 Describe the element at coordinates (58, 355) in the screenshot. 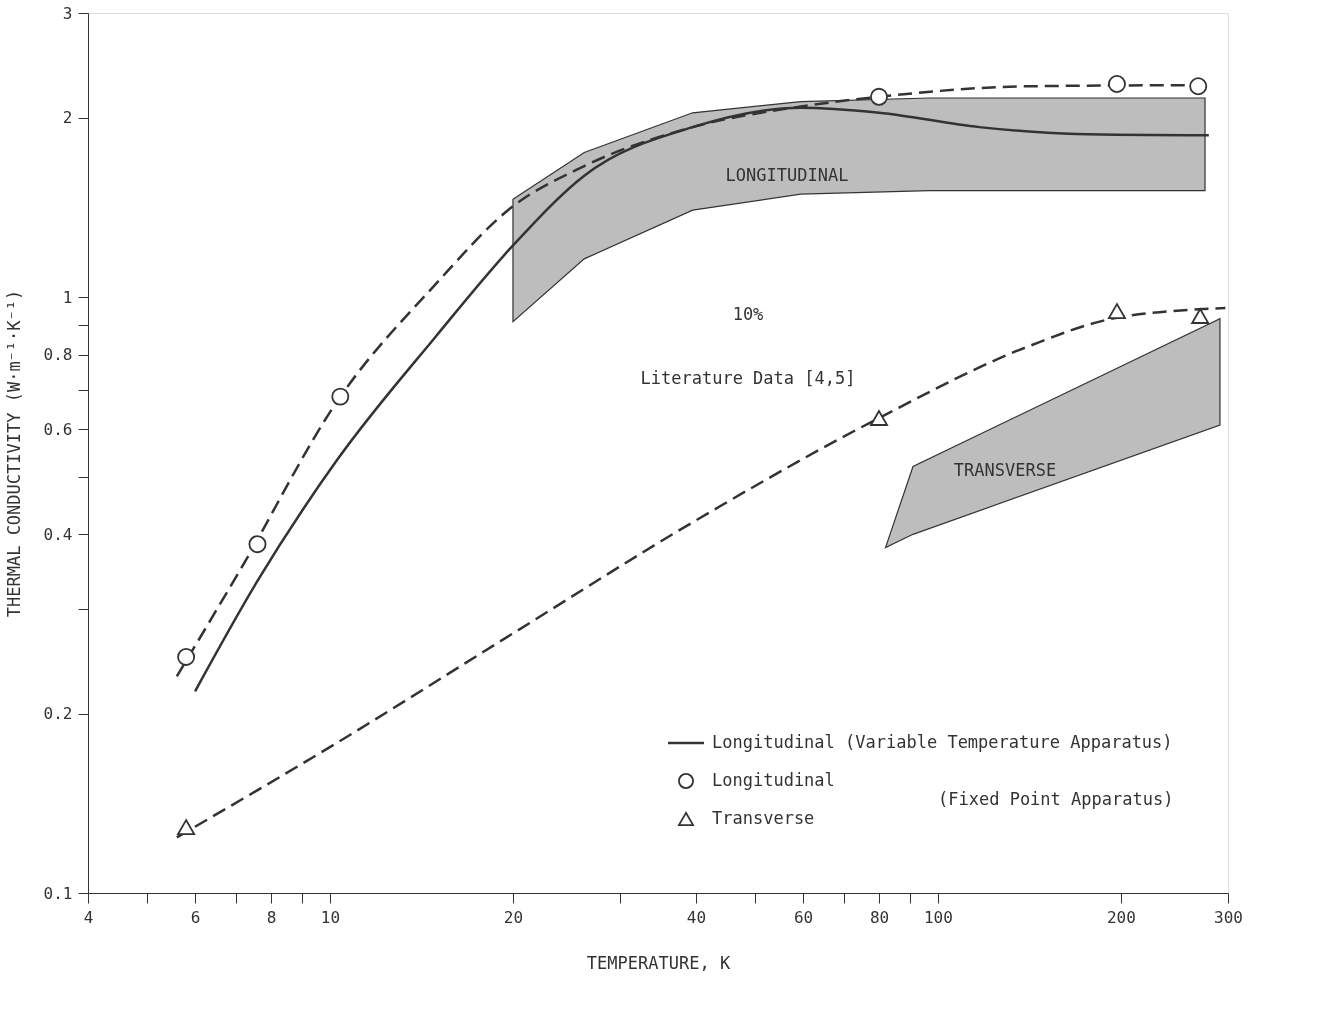

I see `y-tick-label: 0.8` at that location.